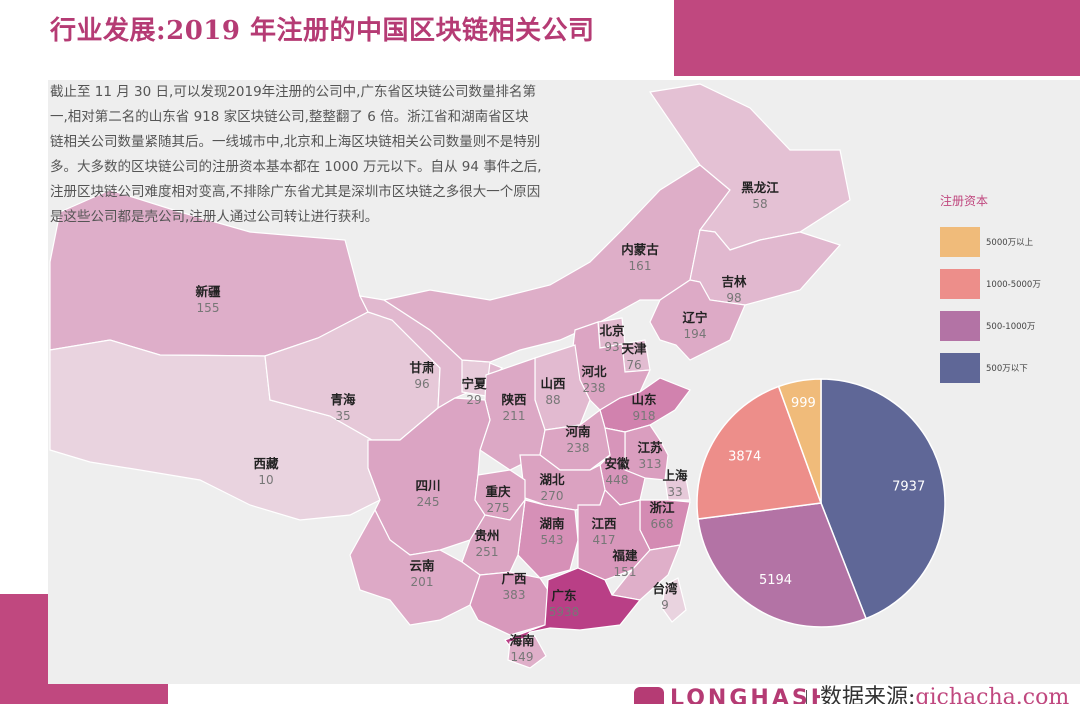 The width and height of the screenshot is (1080, 704). What do you see at coordinates (498, 491) in the screenshot?
I see `province-name-label: 重庆` at bounding box center [498, 491].